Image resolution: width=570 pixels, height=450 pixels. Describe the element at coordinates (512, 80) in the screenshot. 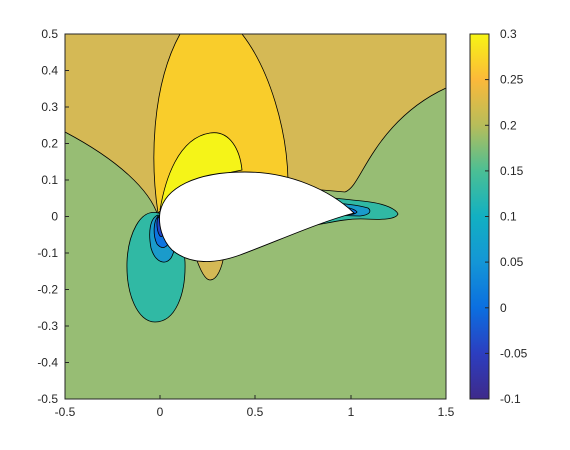

I see `colorbar-tick-label: 0.25` at that location.